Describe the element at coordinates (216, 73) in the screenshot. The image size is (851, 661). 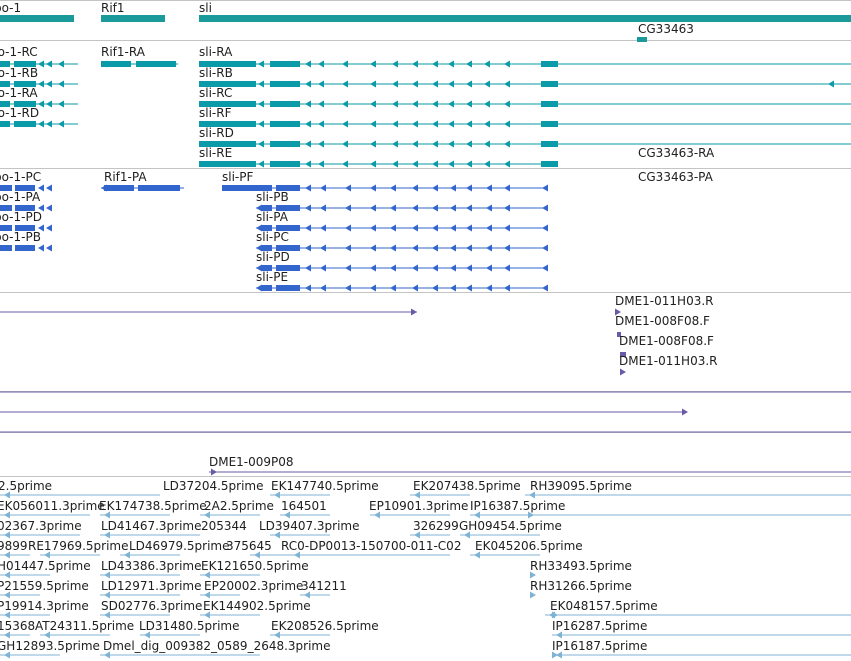
I see `transcript-label: sli-RB` at that location.